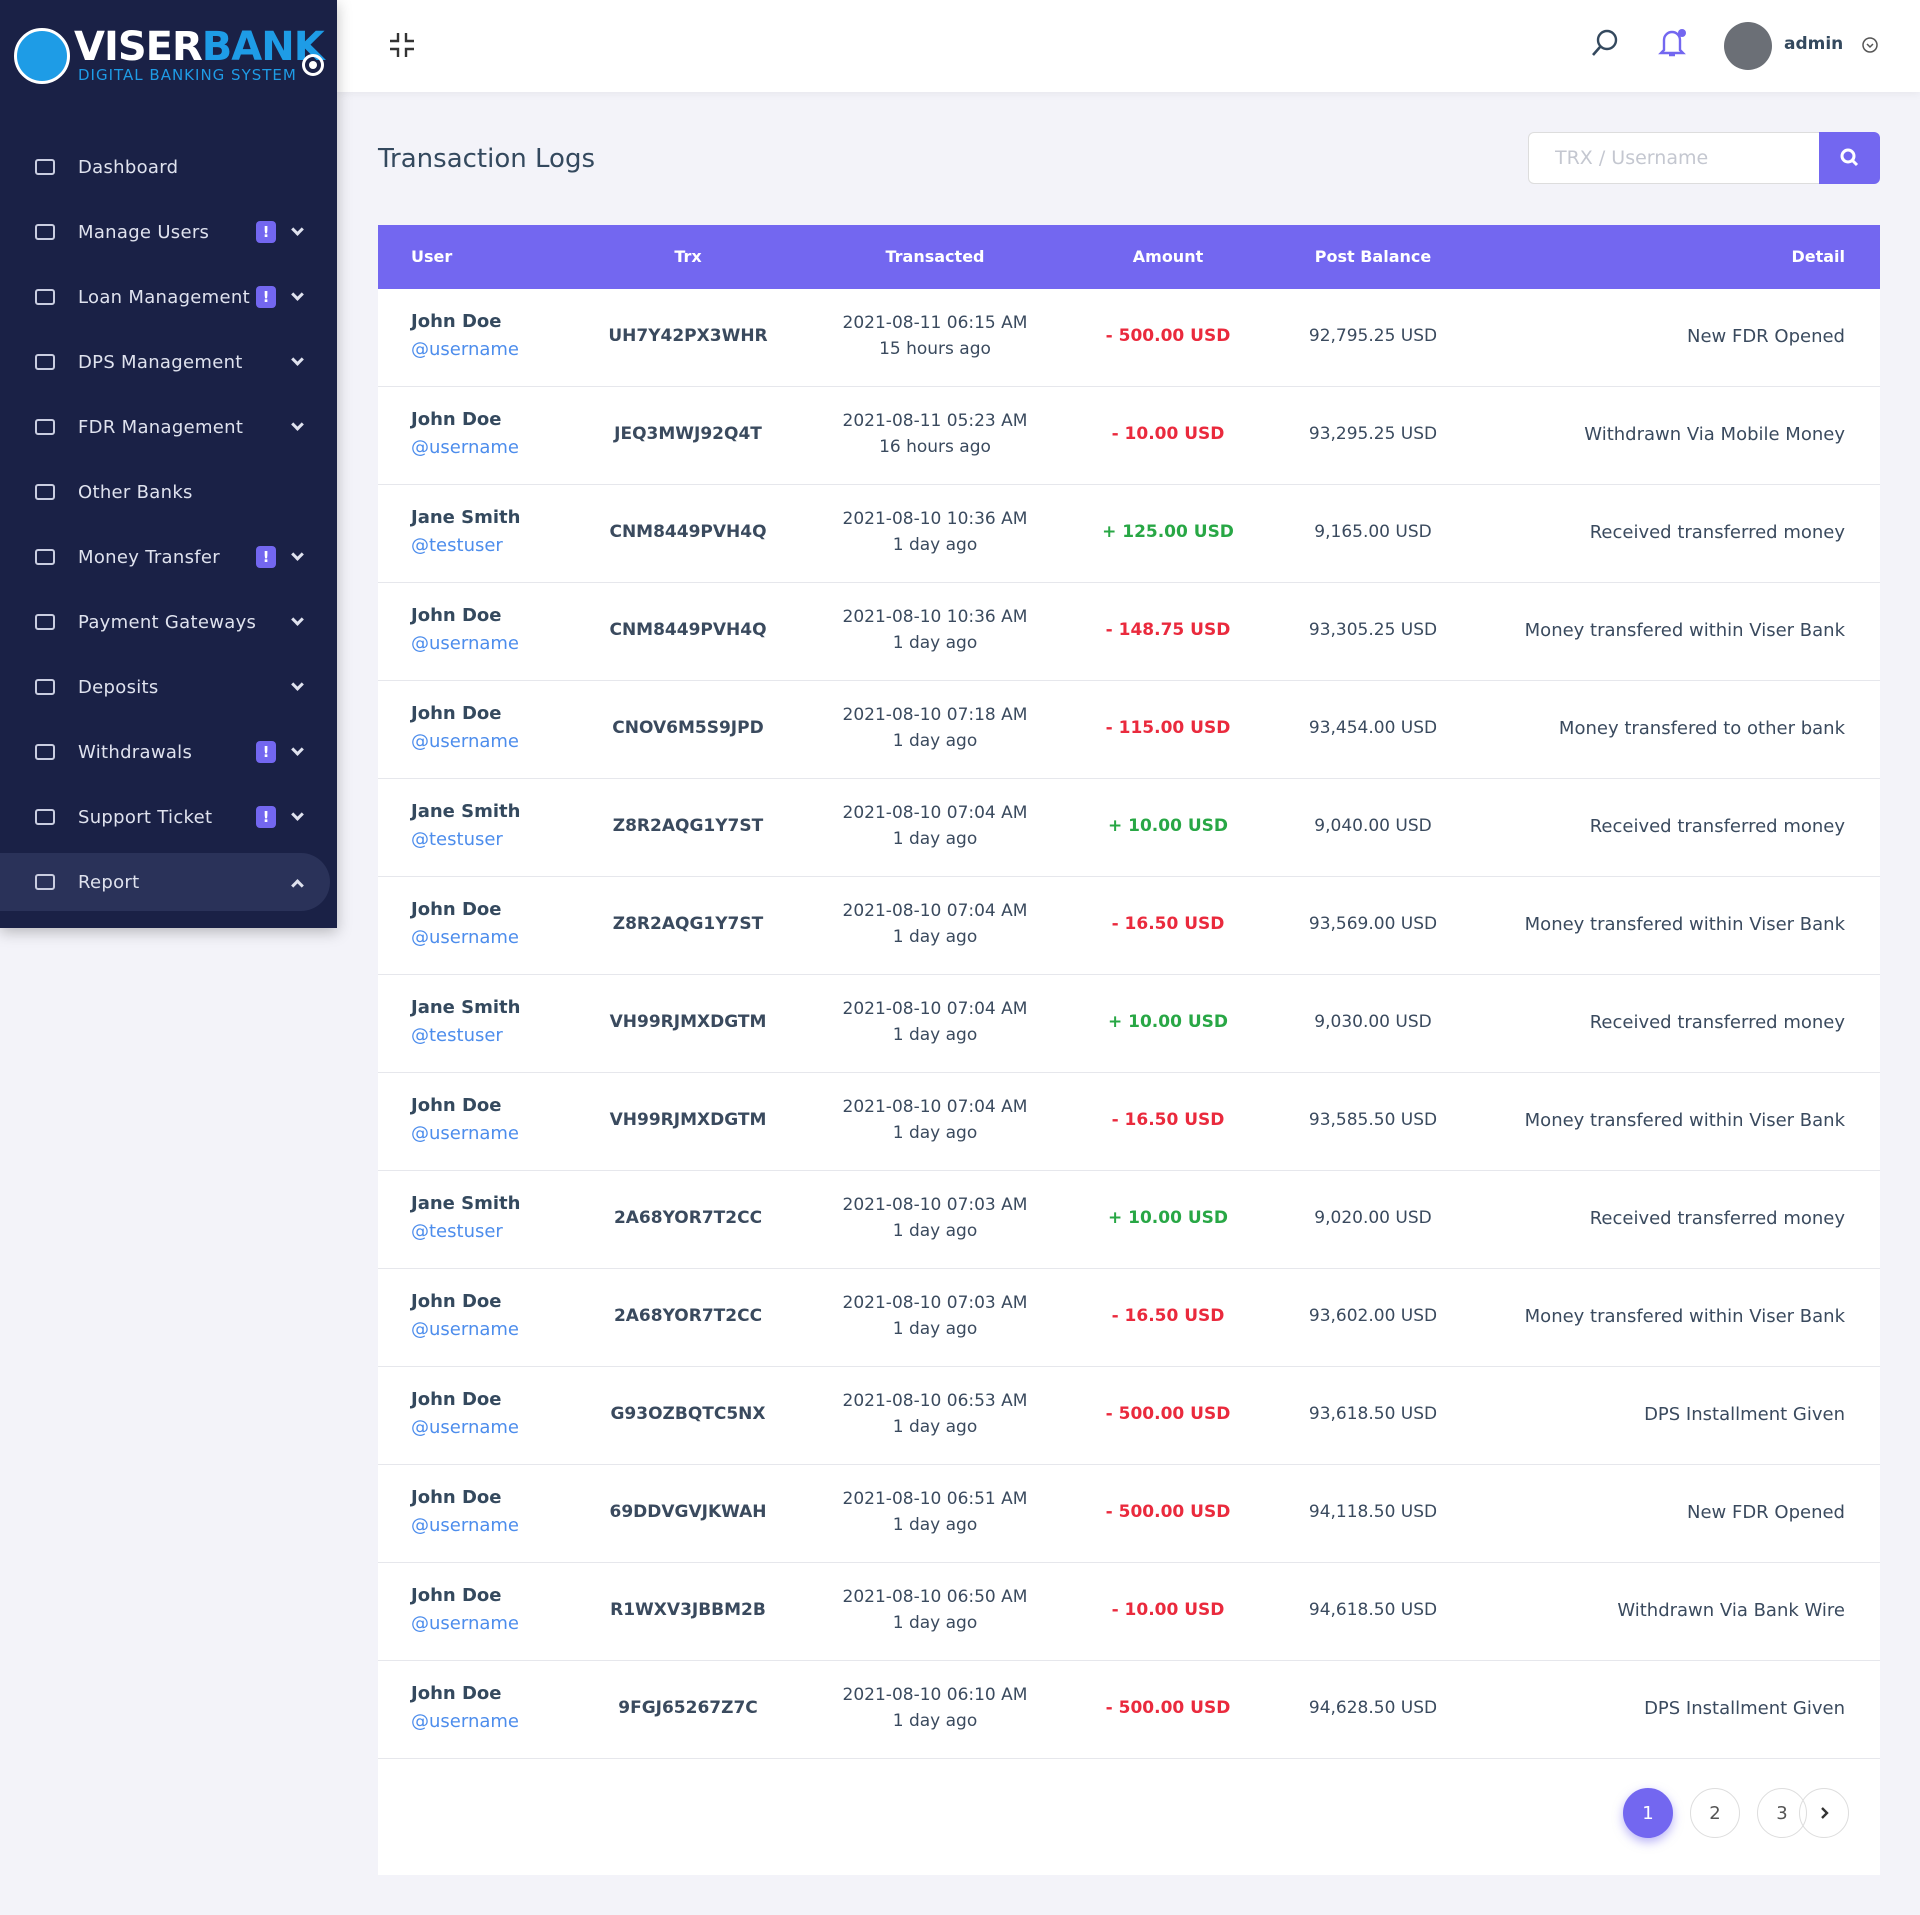 This screenshot has width=1920, height=1915. Describe the element at coordinates (1714, 434) in the screenshot. I see `detail: Withdrawn Via Mobile Money` at that location.